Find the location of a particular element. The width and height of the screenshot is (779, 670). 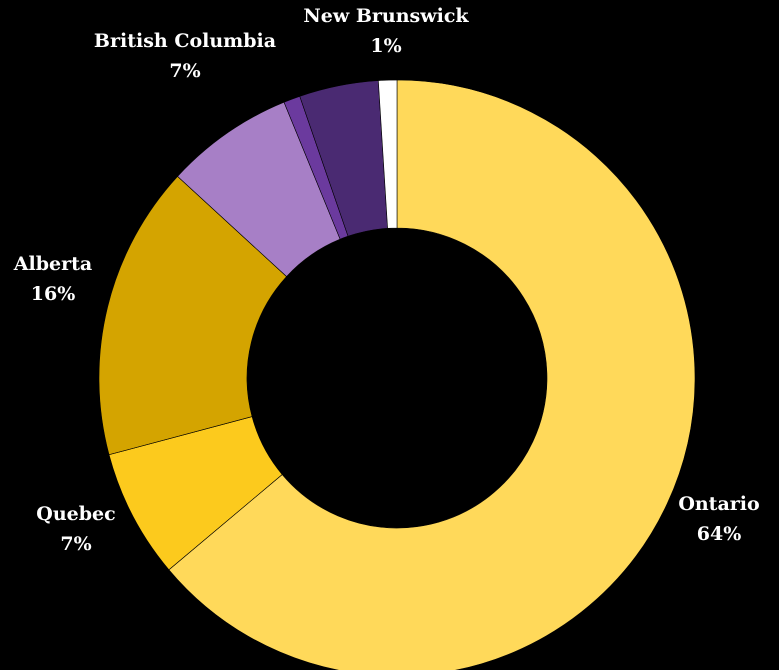

pct-british-columbia: 7% is located at coordinates (184, 71).